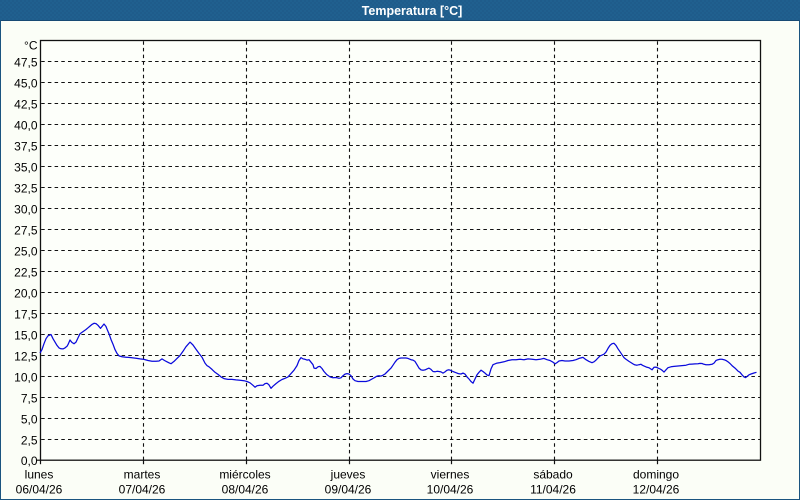  I want to click on svg-text: 08/04/26, so click(245, 490).